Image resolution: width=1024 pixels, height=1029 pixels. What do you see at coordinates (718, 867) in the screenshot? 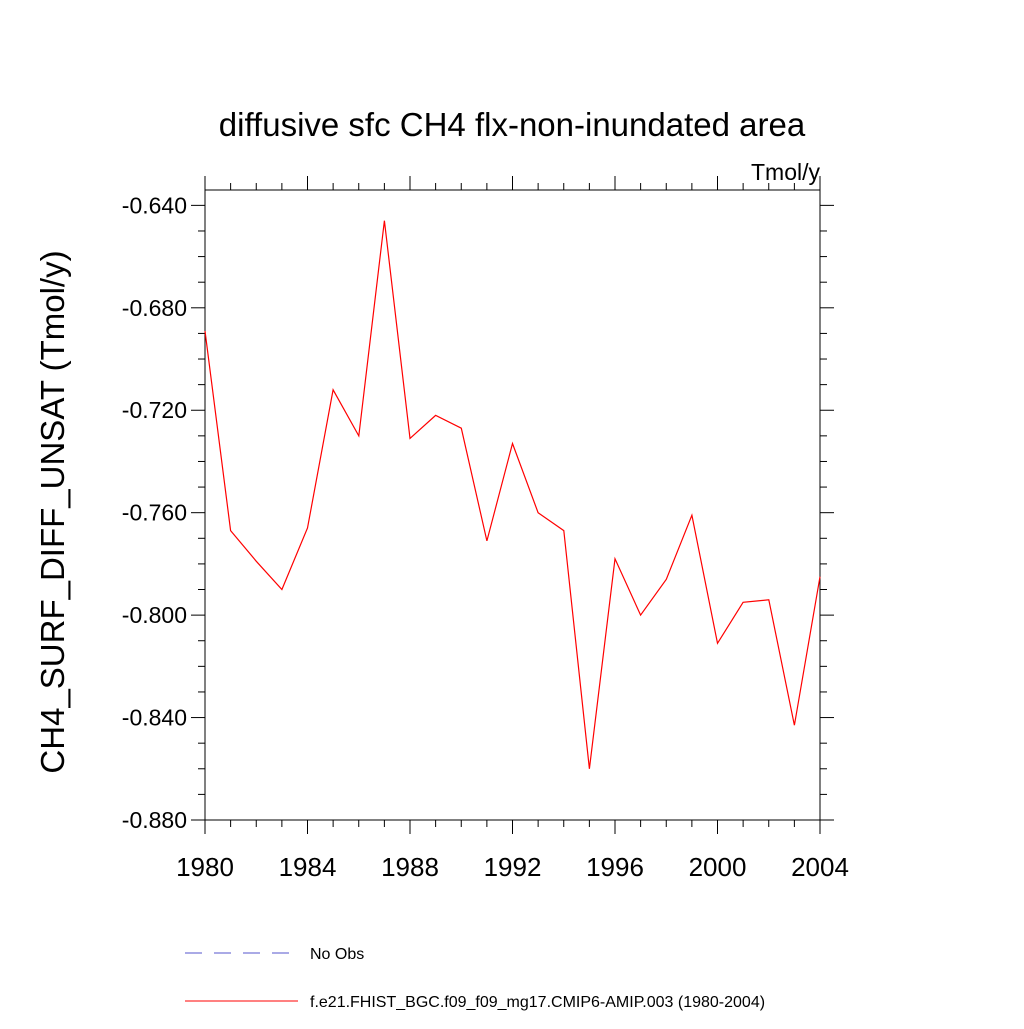
I see `x-tick-label: 2000` at bounding box center [718, 867].